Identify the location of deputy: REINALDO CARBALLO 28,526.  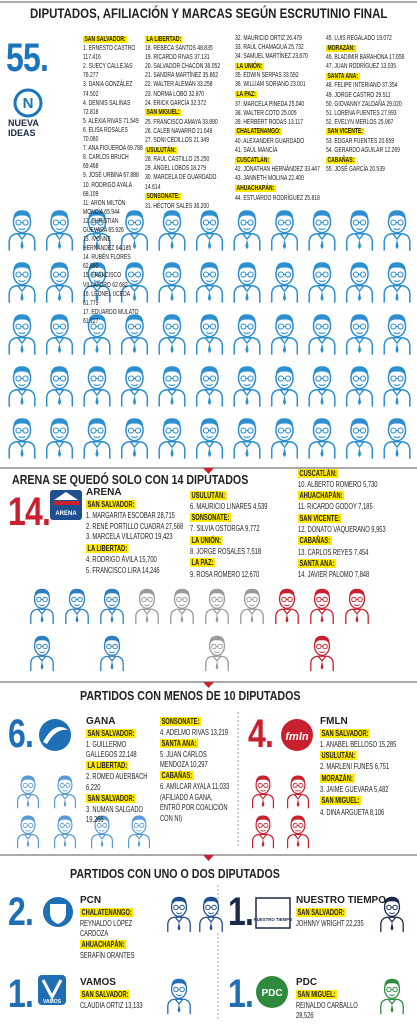
(327, 1010).